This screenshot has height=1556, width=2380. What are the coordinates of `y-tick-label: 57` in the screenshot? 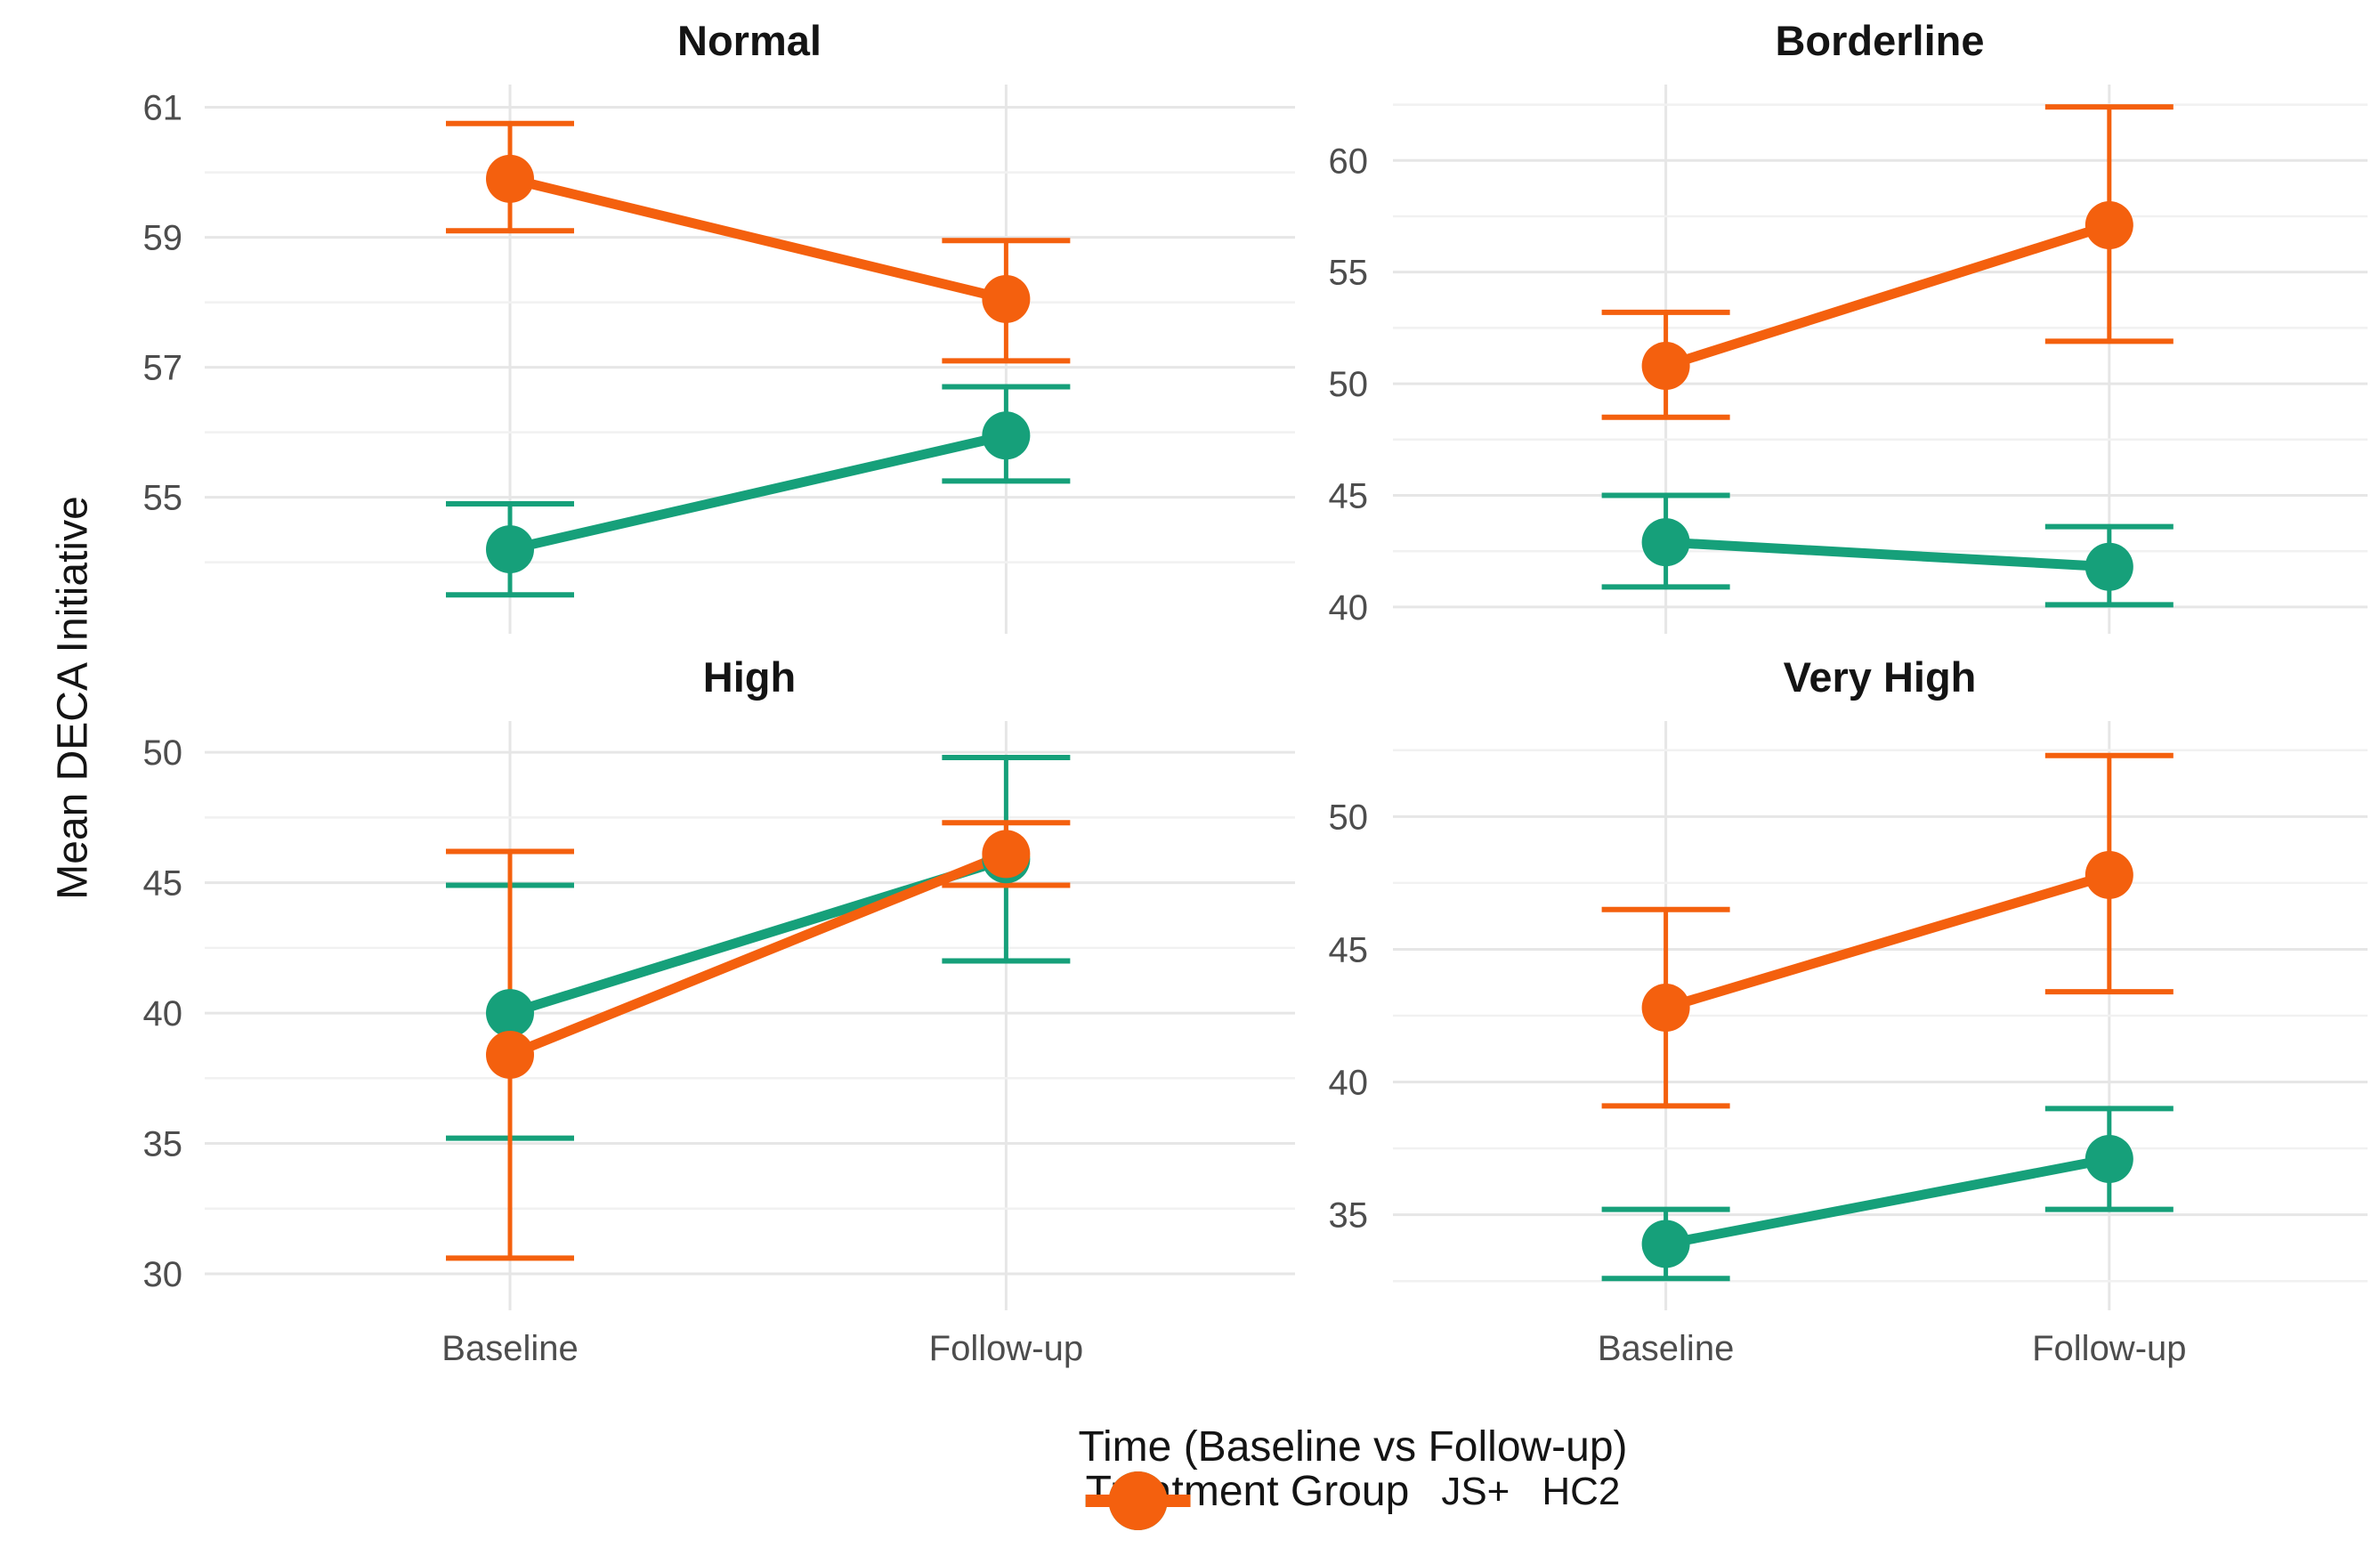 It's located at (163, 369).